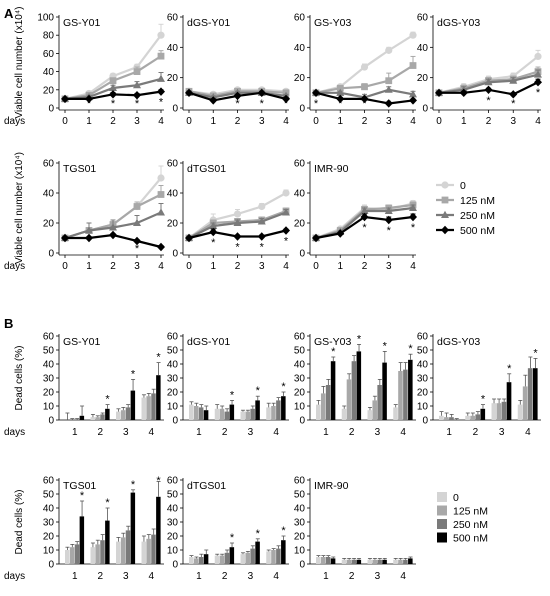  What do you see at coordinates (403, 432) in the screenshot?
I see `x-tick-label: 4` at bounding box center [403, 432].